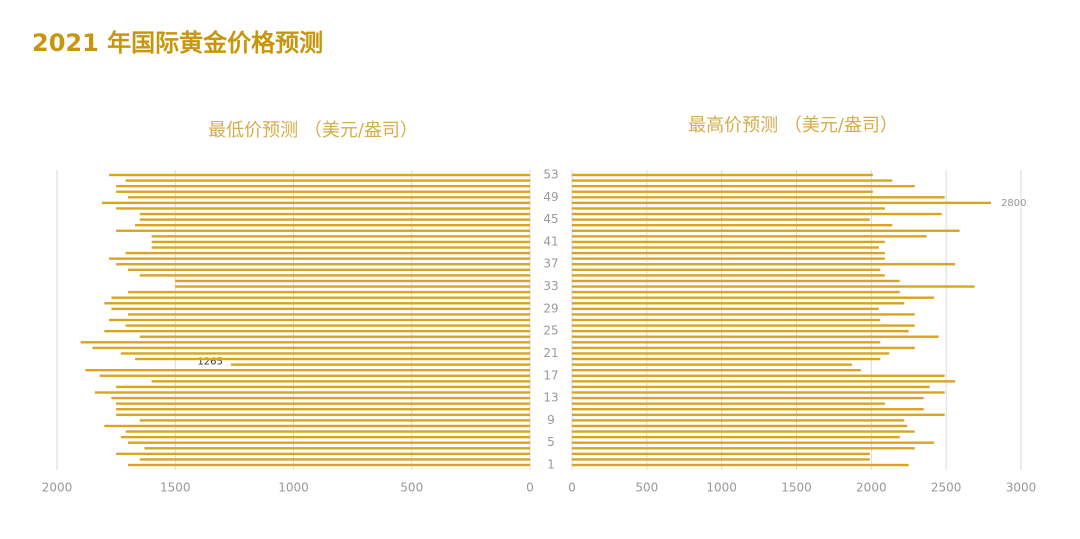 This screenshot has height=539, width=1080. I want to click on category-label: 37, so click(550, 264).